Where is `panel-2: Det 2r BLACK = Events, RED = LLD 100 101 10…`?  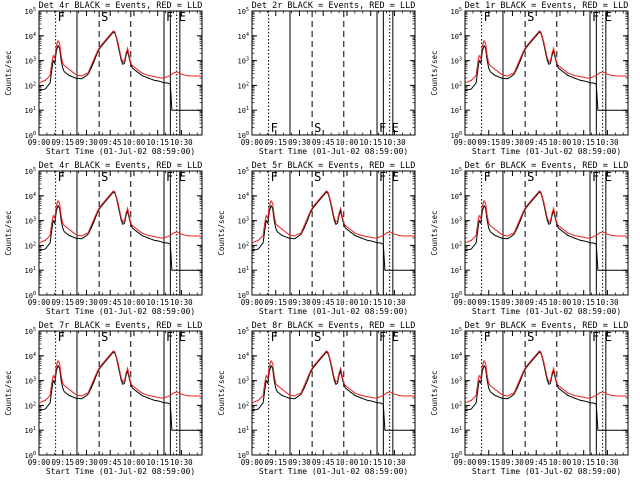
panel-2: Det 2r BLACK = Events, RED = LLD 100 101 10… is located at coordinates (327, 78).